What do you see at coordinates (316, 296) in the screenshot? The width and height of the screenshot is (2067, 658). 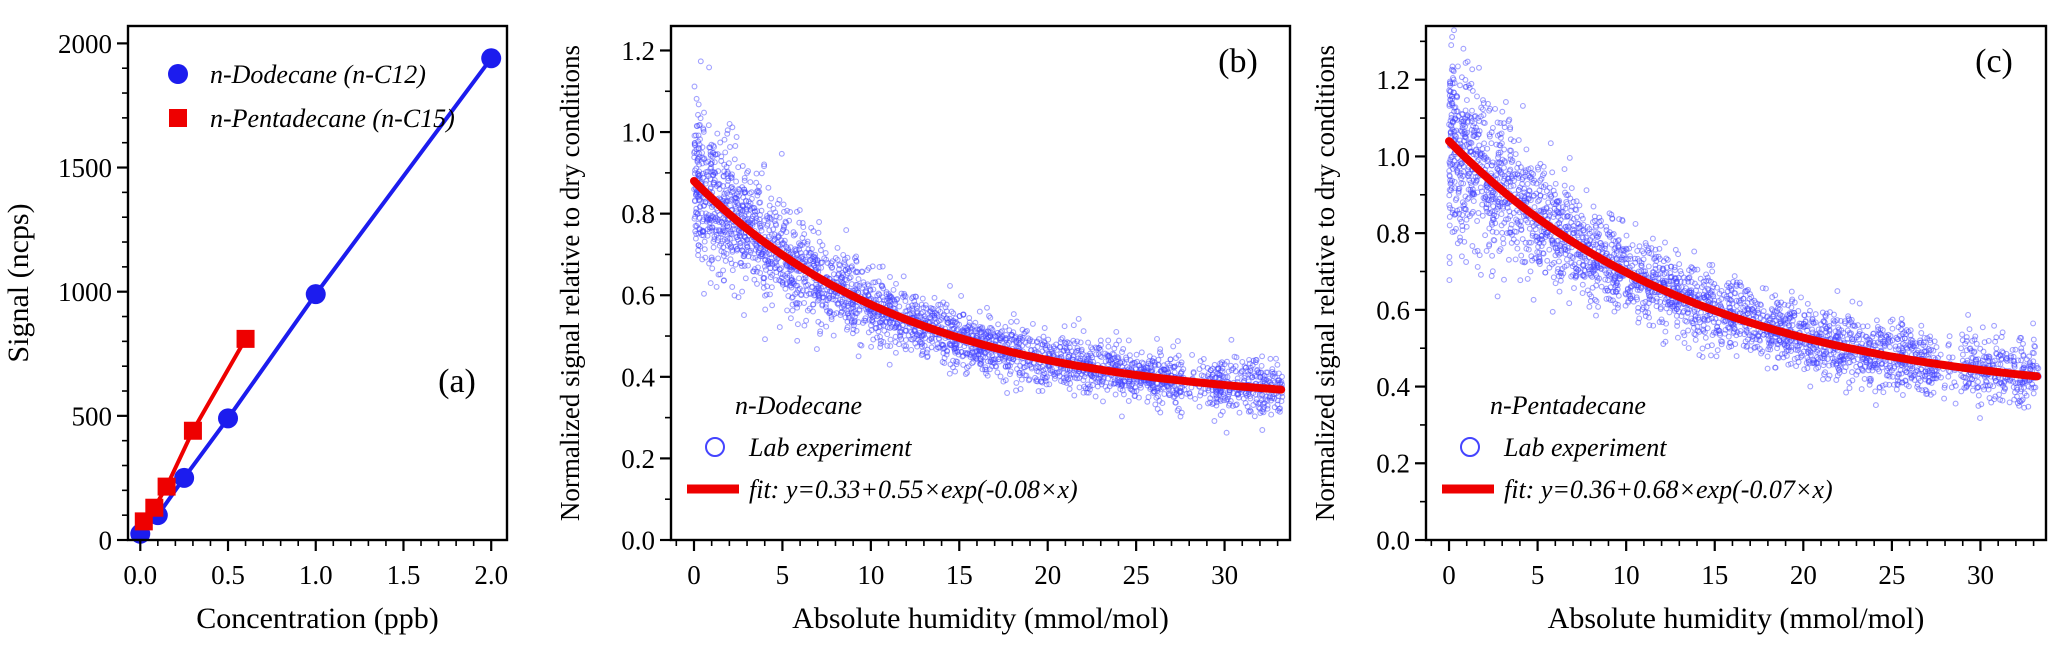 I see `calibration-series` at bounding box center [316, 296].